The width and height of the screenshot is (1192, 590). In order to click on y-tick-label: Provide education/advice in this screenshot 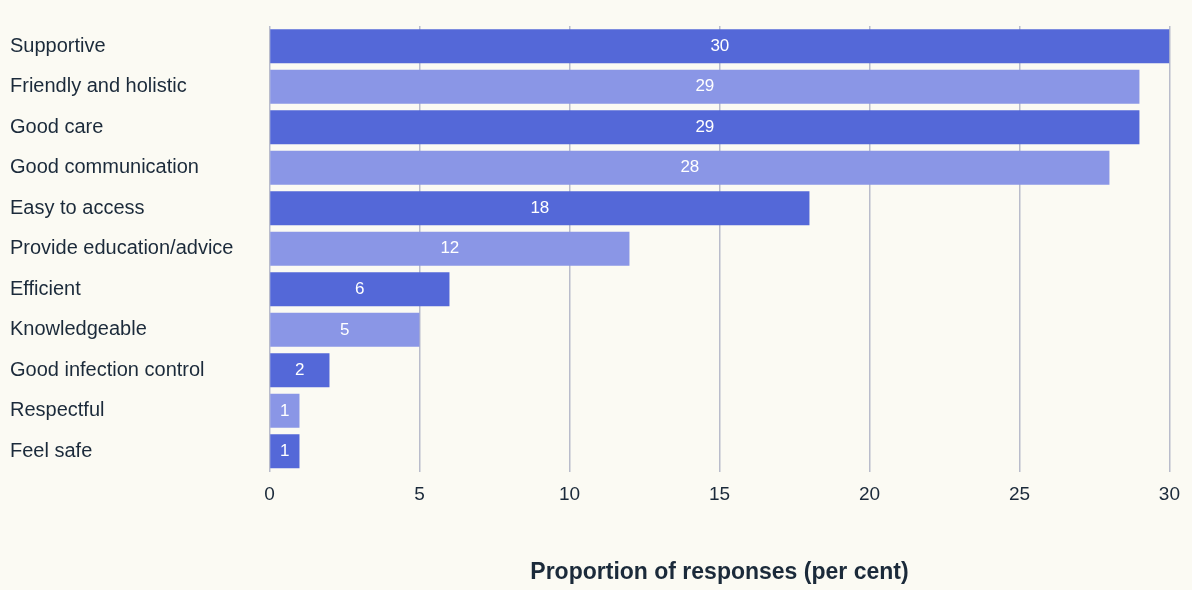, I will do `click(122, 247)`.